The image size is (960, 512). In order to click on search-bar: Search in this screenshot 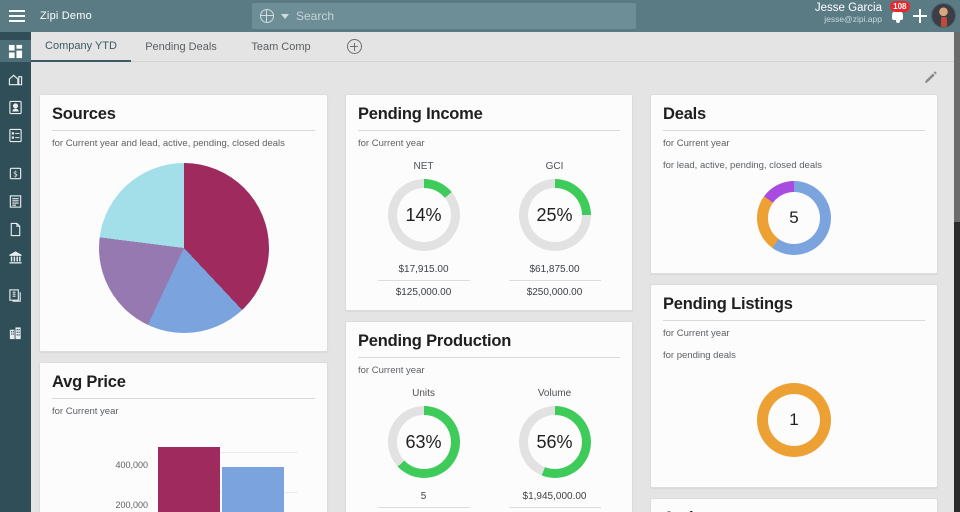, I will do `click(444, 16)`.